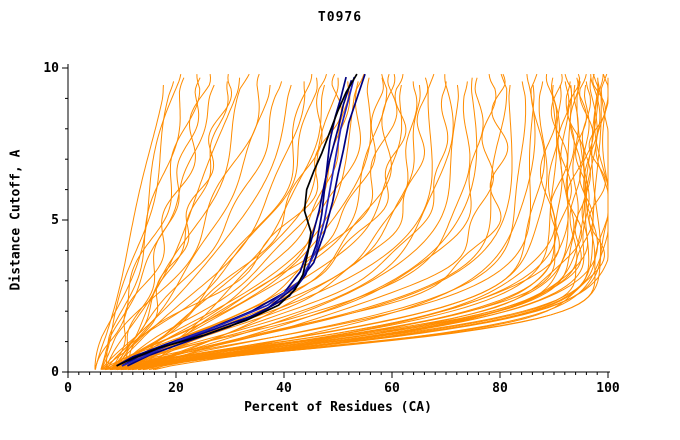  Describe the element at coordinates (176, 388) in the screenshot. I see `svg-text: 20` at that location.